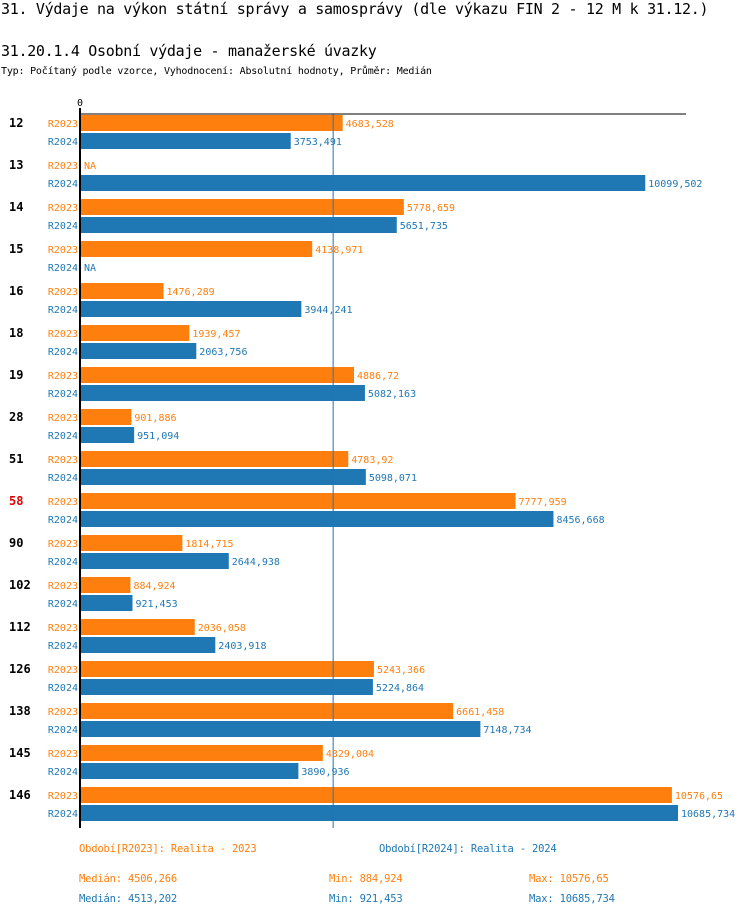 This screenshot has height=918, width=750. I want to click on category-label: 51, so click(16, 459).